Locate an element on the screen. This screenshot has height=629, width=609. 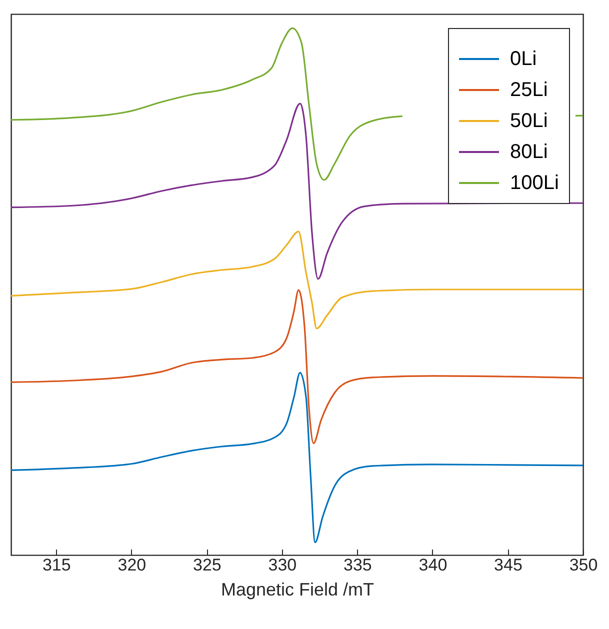
x-tick-label: 330 is located at coordinates (282, 565).